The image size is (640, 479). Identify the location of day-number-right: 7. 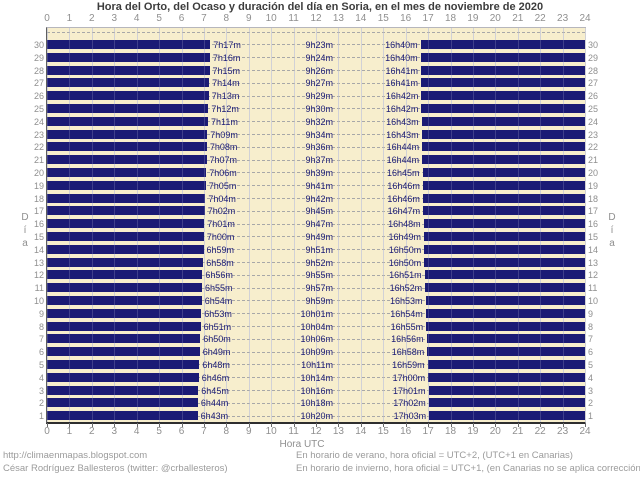
(591, 339).